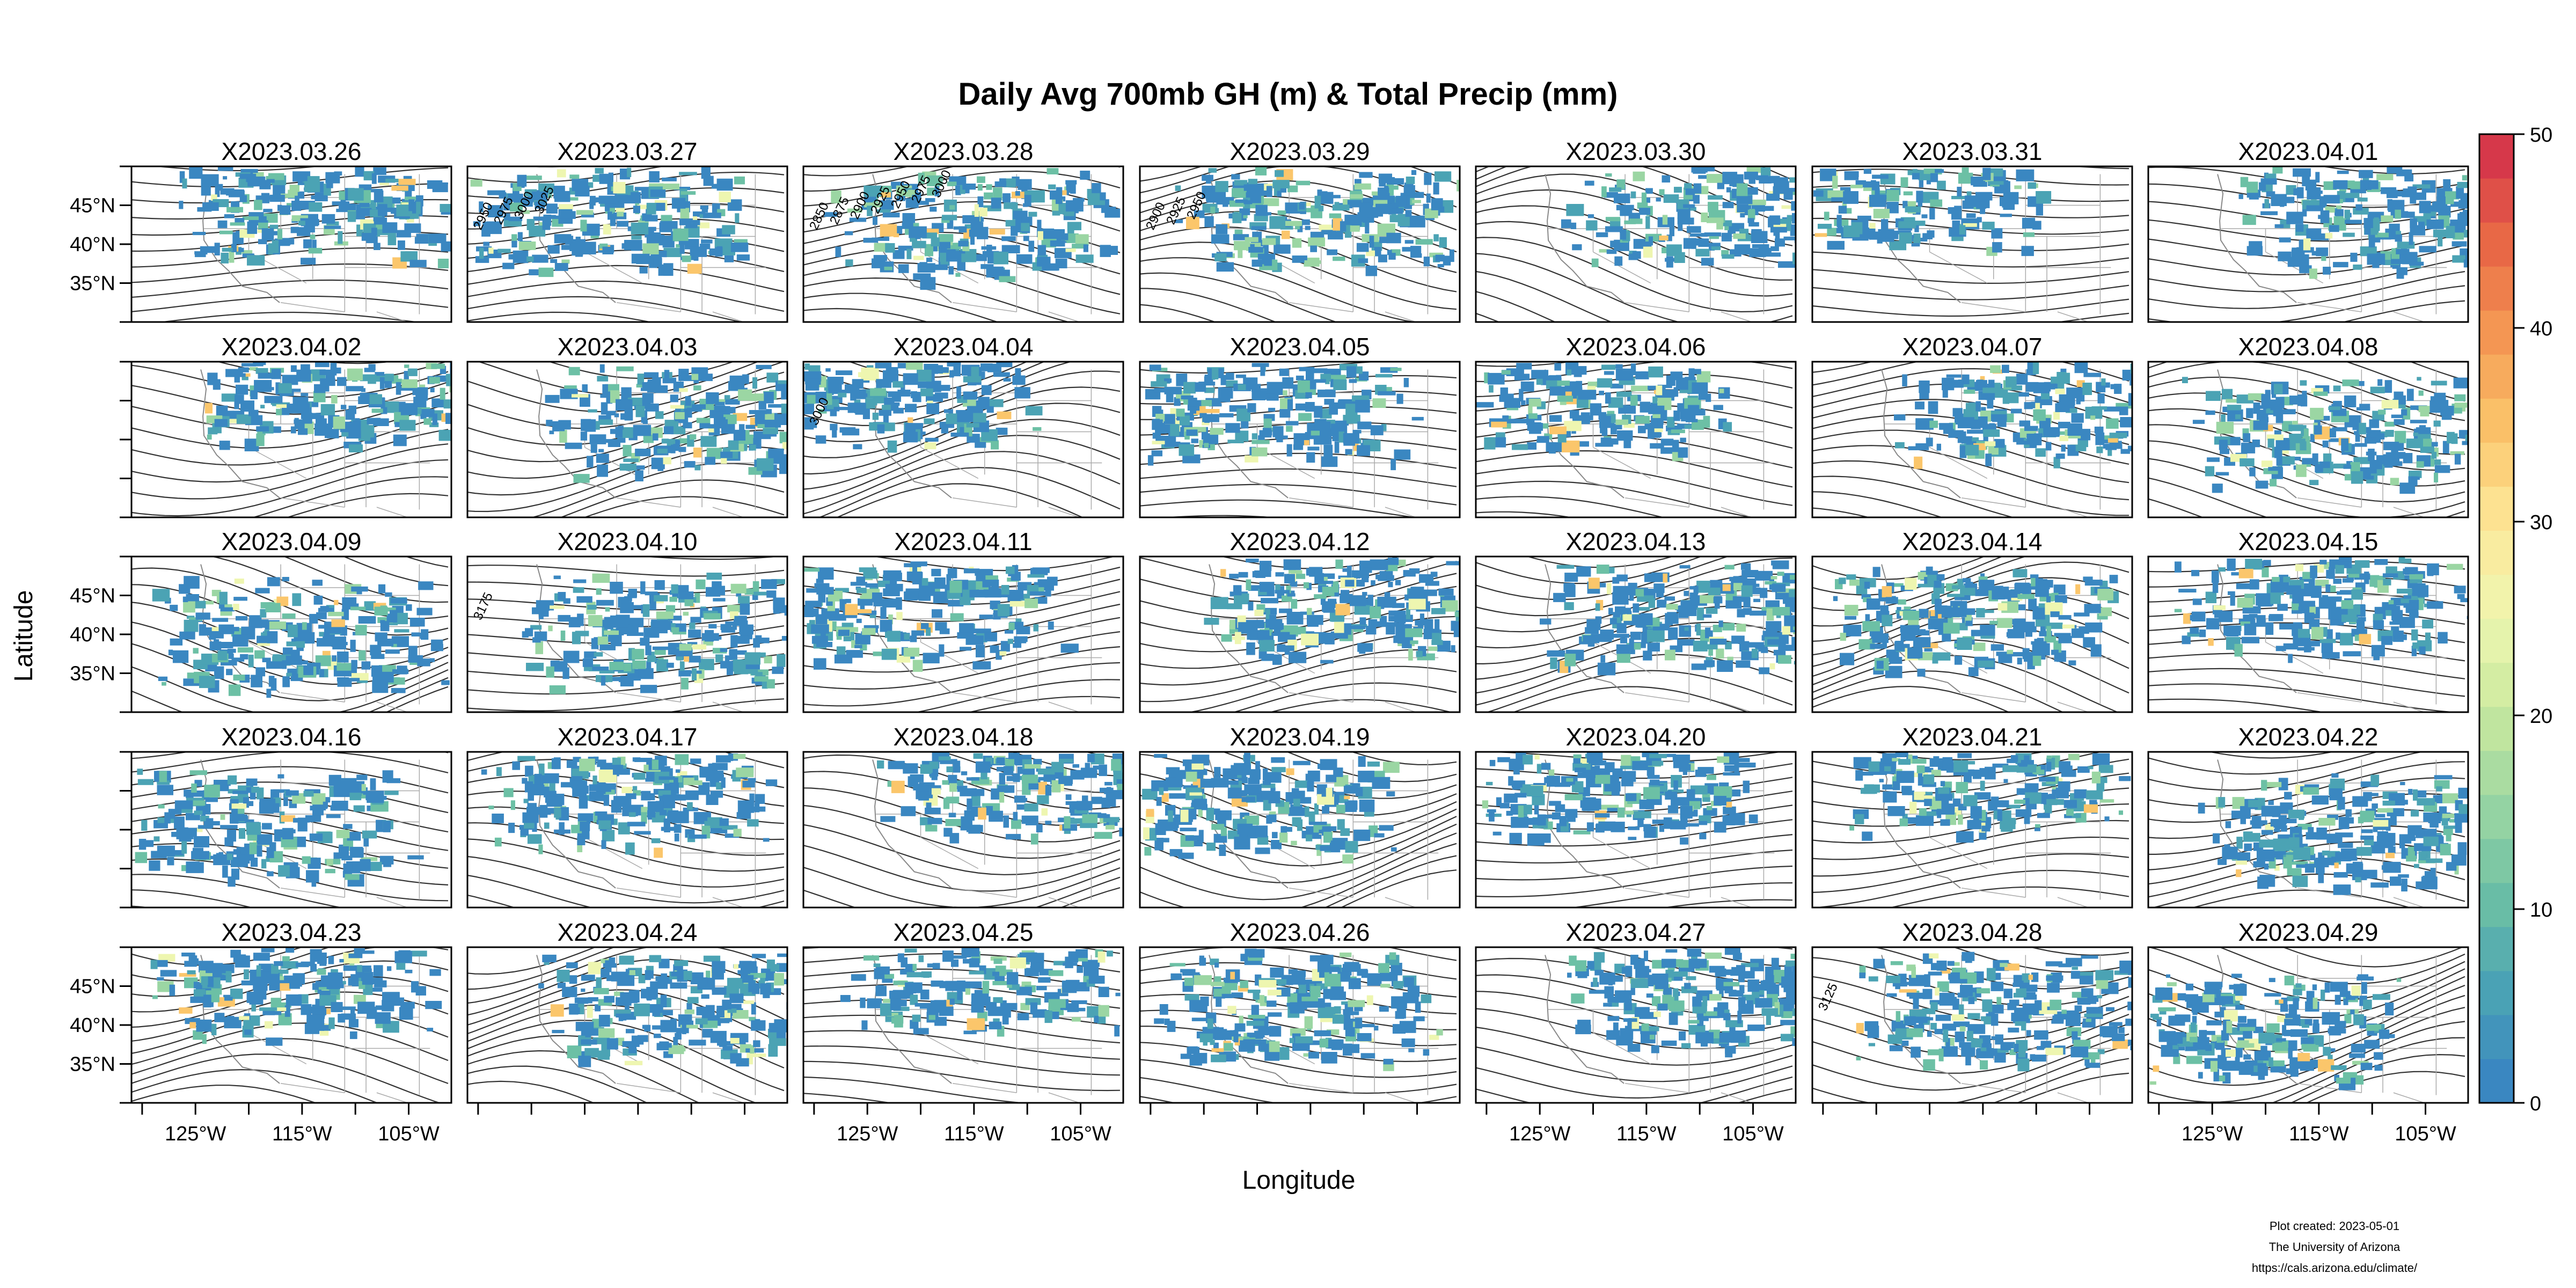 The height and width of the screenshot is (1288, 2576). What do you see at coordinates (2257, 628) in the screenshot?
I see `coastline` at bounding box center [2257, 628].